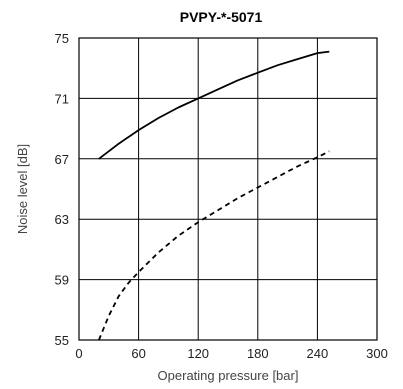  I want to click on x-tick-label: 120, so click(198, 353).